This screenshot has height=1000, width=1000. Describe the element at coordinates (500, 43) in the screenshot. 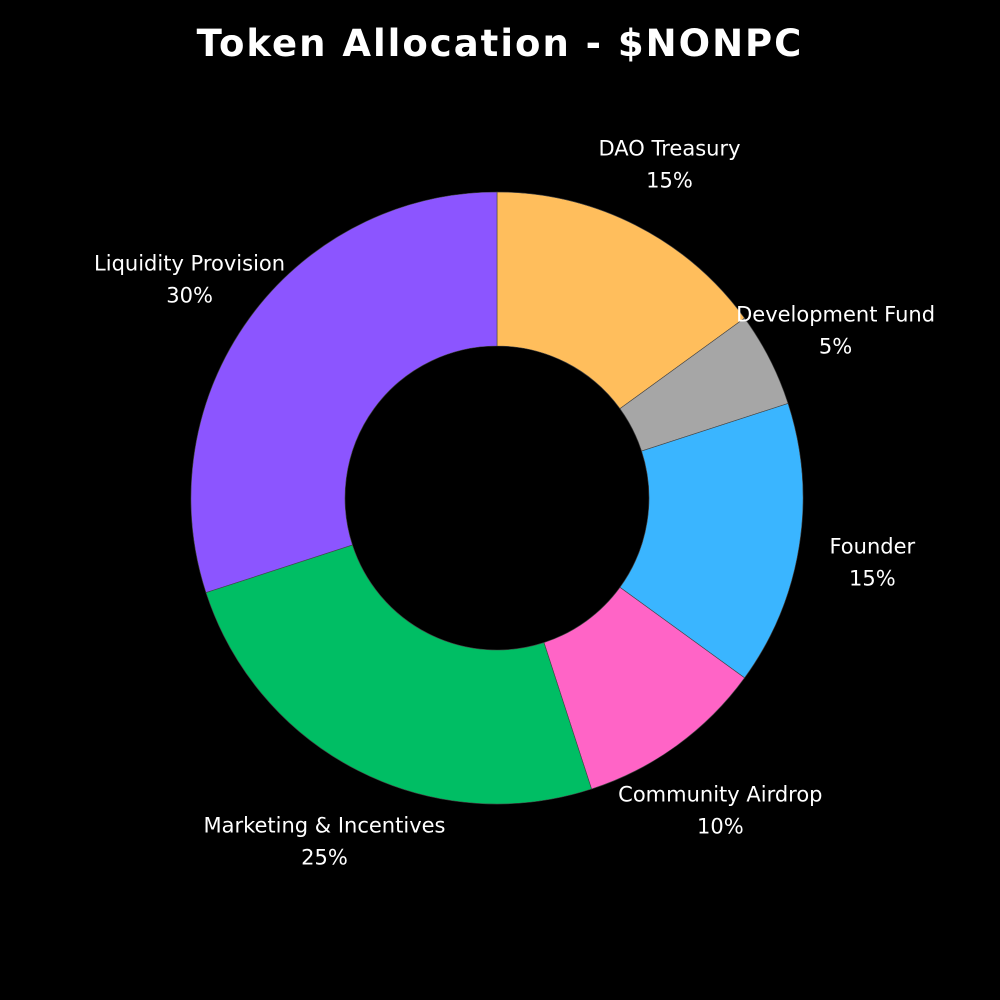

I see `chart-title: Token Allocation - $NONPC` at that location.